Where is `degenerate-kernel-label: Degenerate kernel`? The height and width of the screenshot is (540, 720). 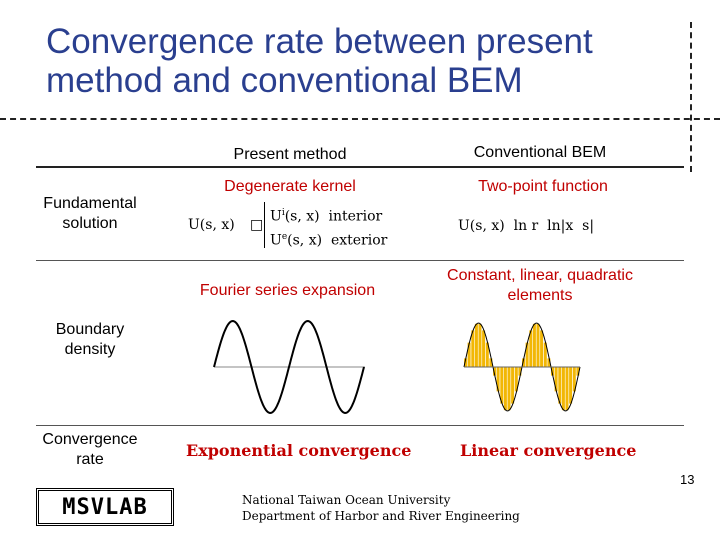
degenerate-kernel-label: Degenerate kernel is located at coordinates (290, 186).